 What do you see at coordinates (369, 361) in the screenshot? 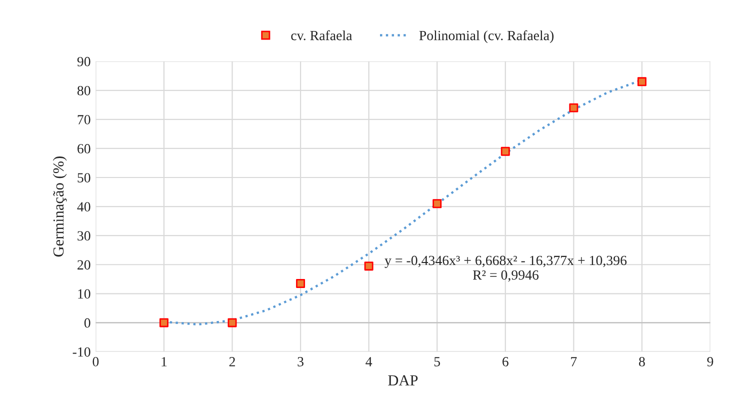
I see `x-tick-label: 4` at bounding box center [369, 361].